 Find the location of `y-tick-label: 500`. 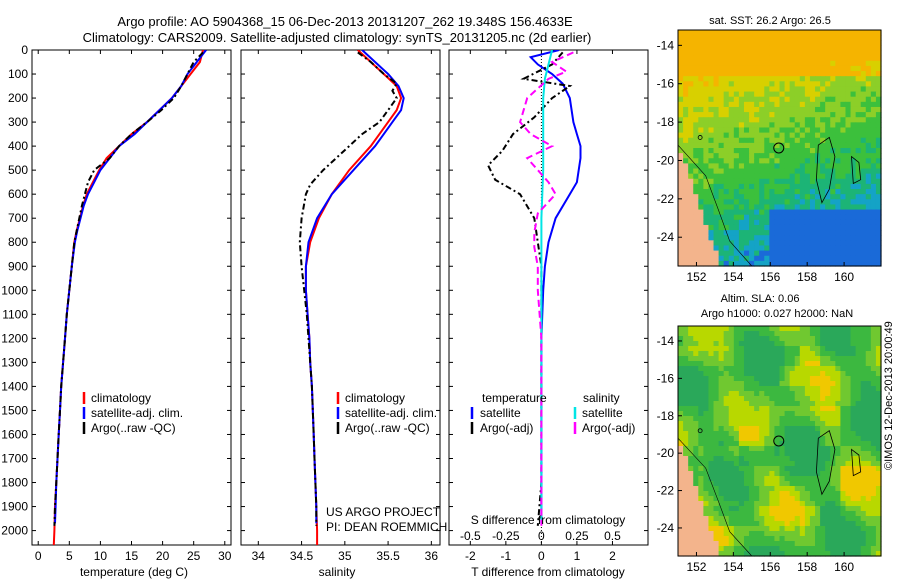

y-tick-label: 500 is located at coordinates (18, 170).